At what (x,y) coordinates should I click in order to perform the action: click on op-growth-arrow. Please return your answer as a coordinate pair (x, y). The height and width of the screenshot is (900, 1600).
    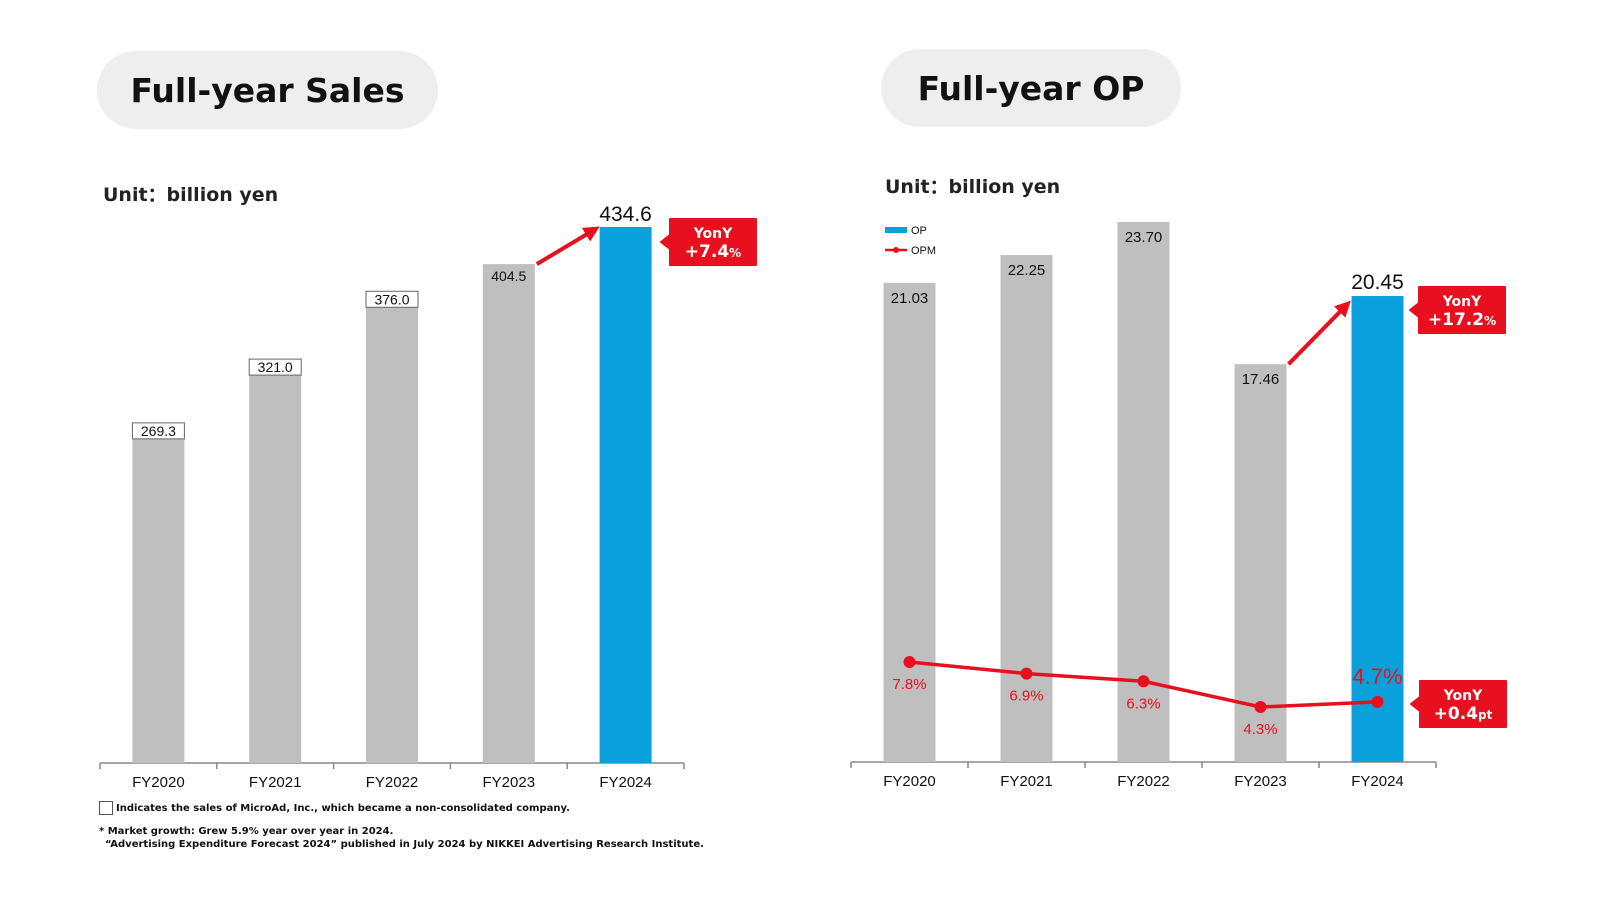
    Looking at the image, I should click on (1319, 333).